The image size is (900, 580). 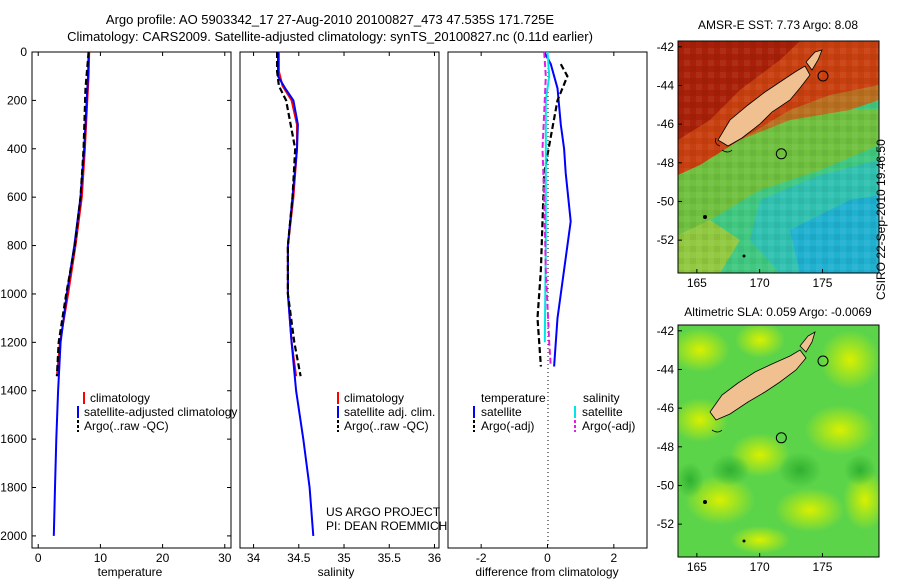 What do you see at coordinates (764, 106) in the screenshot?
I see `south-island-land` at bounding box center [764, 106].